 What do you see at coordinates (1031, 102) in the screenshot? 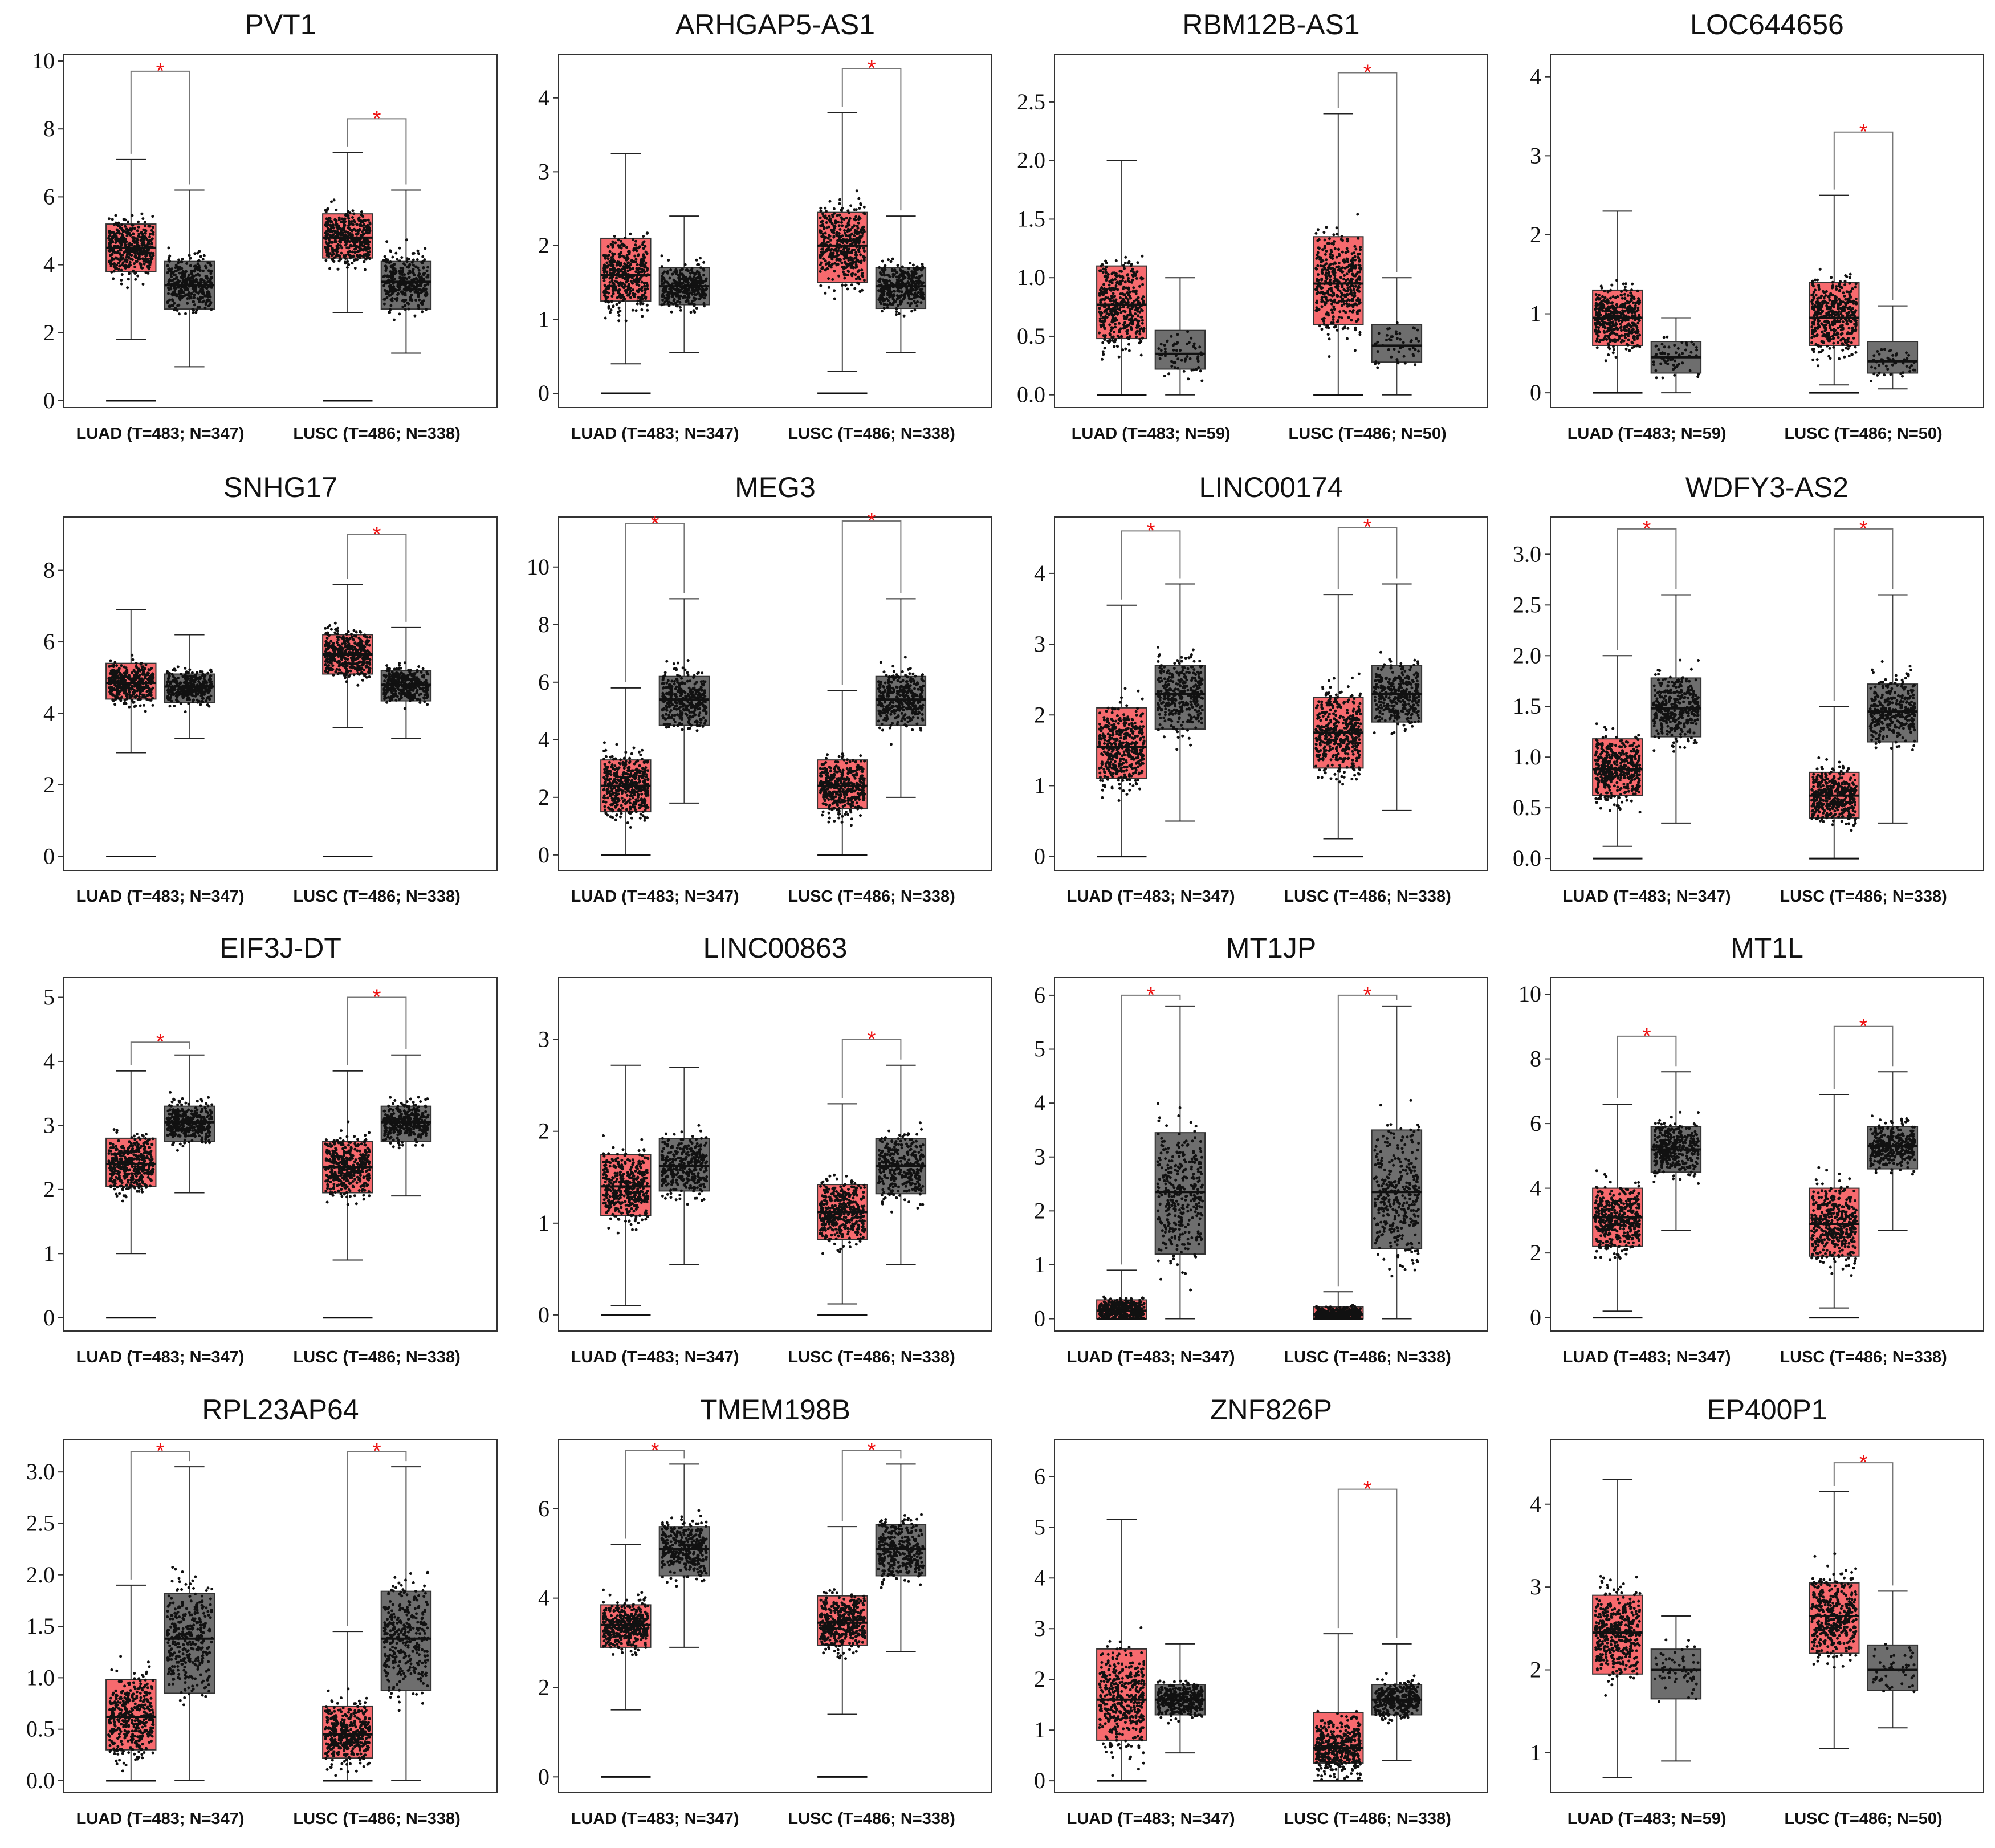
I see `y-tick-label: 2.5` at bounding box center [1031, 102].